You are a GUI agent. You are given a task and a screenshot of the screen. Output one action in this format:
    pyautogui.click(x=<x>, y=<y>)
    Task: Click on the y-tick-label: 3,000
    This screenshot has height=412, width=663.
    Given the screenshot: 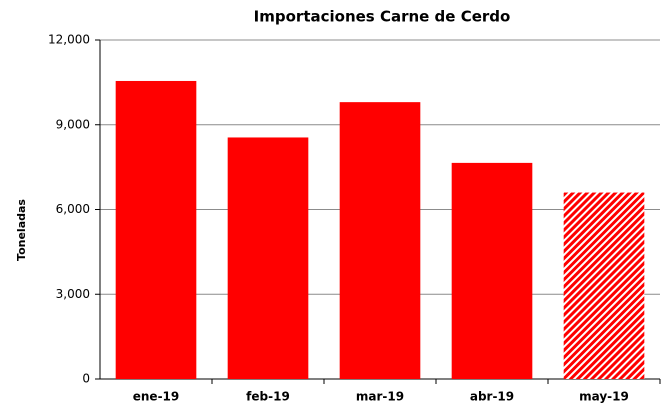 What is the action you would take?
    pyautogui.click(x=73, y=294)
    